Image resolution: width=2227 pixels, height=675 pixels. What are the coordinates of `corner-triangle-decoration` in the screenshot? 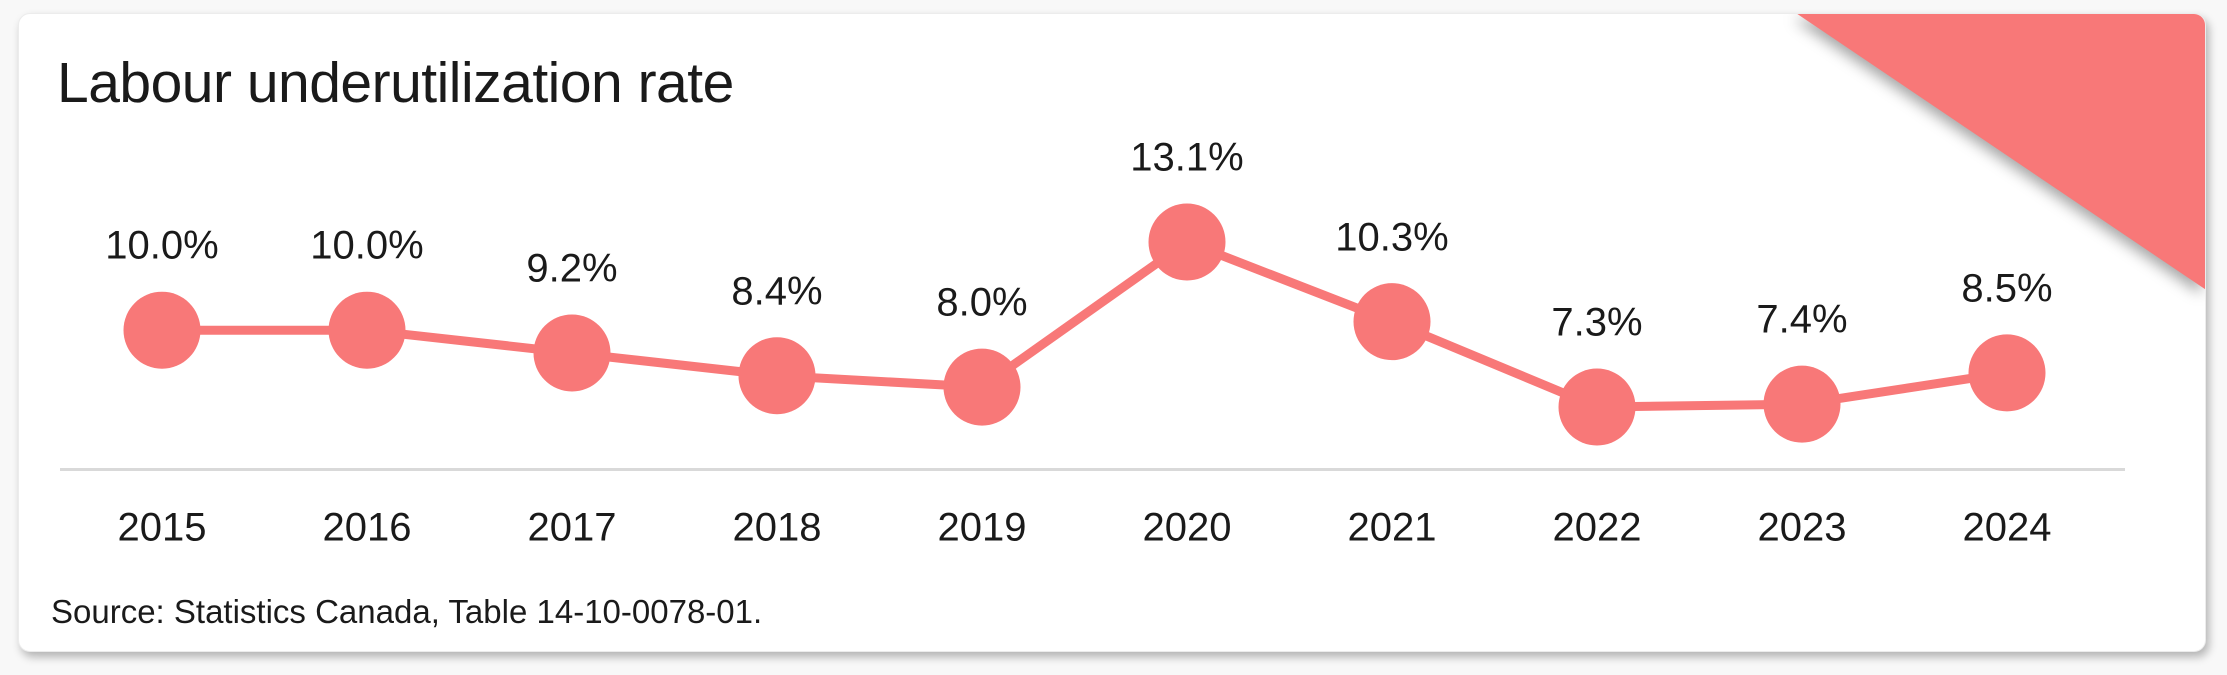 It's located at (2001, 152).